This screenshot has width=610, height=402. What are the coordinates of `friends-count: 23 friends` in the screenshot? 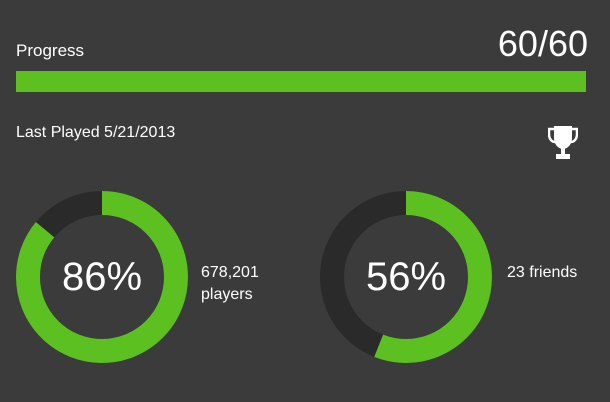 It's located at (542, 272).